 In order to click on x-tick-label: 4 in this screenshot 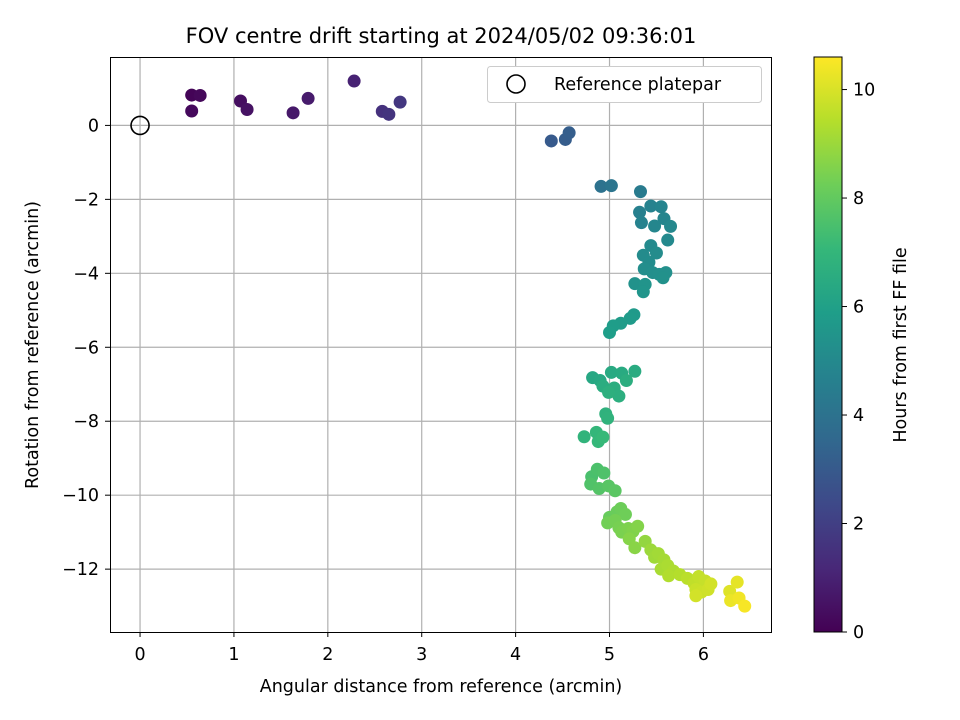, I will do `click(515, 655)`.